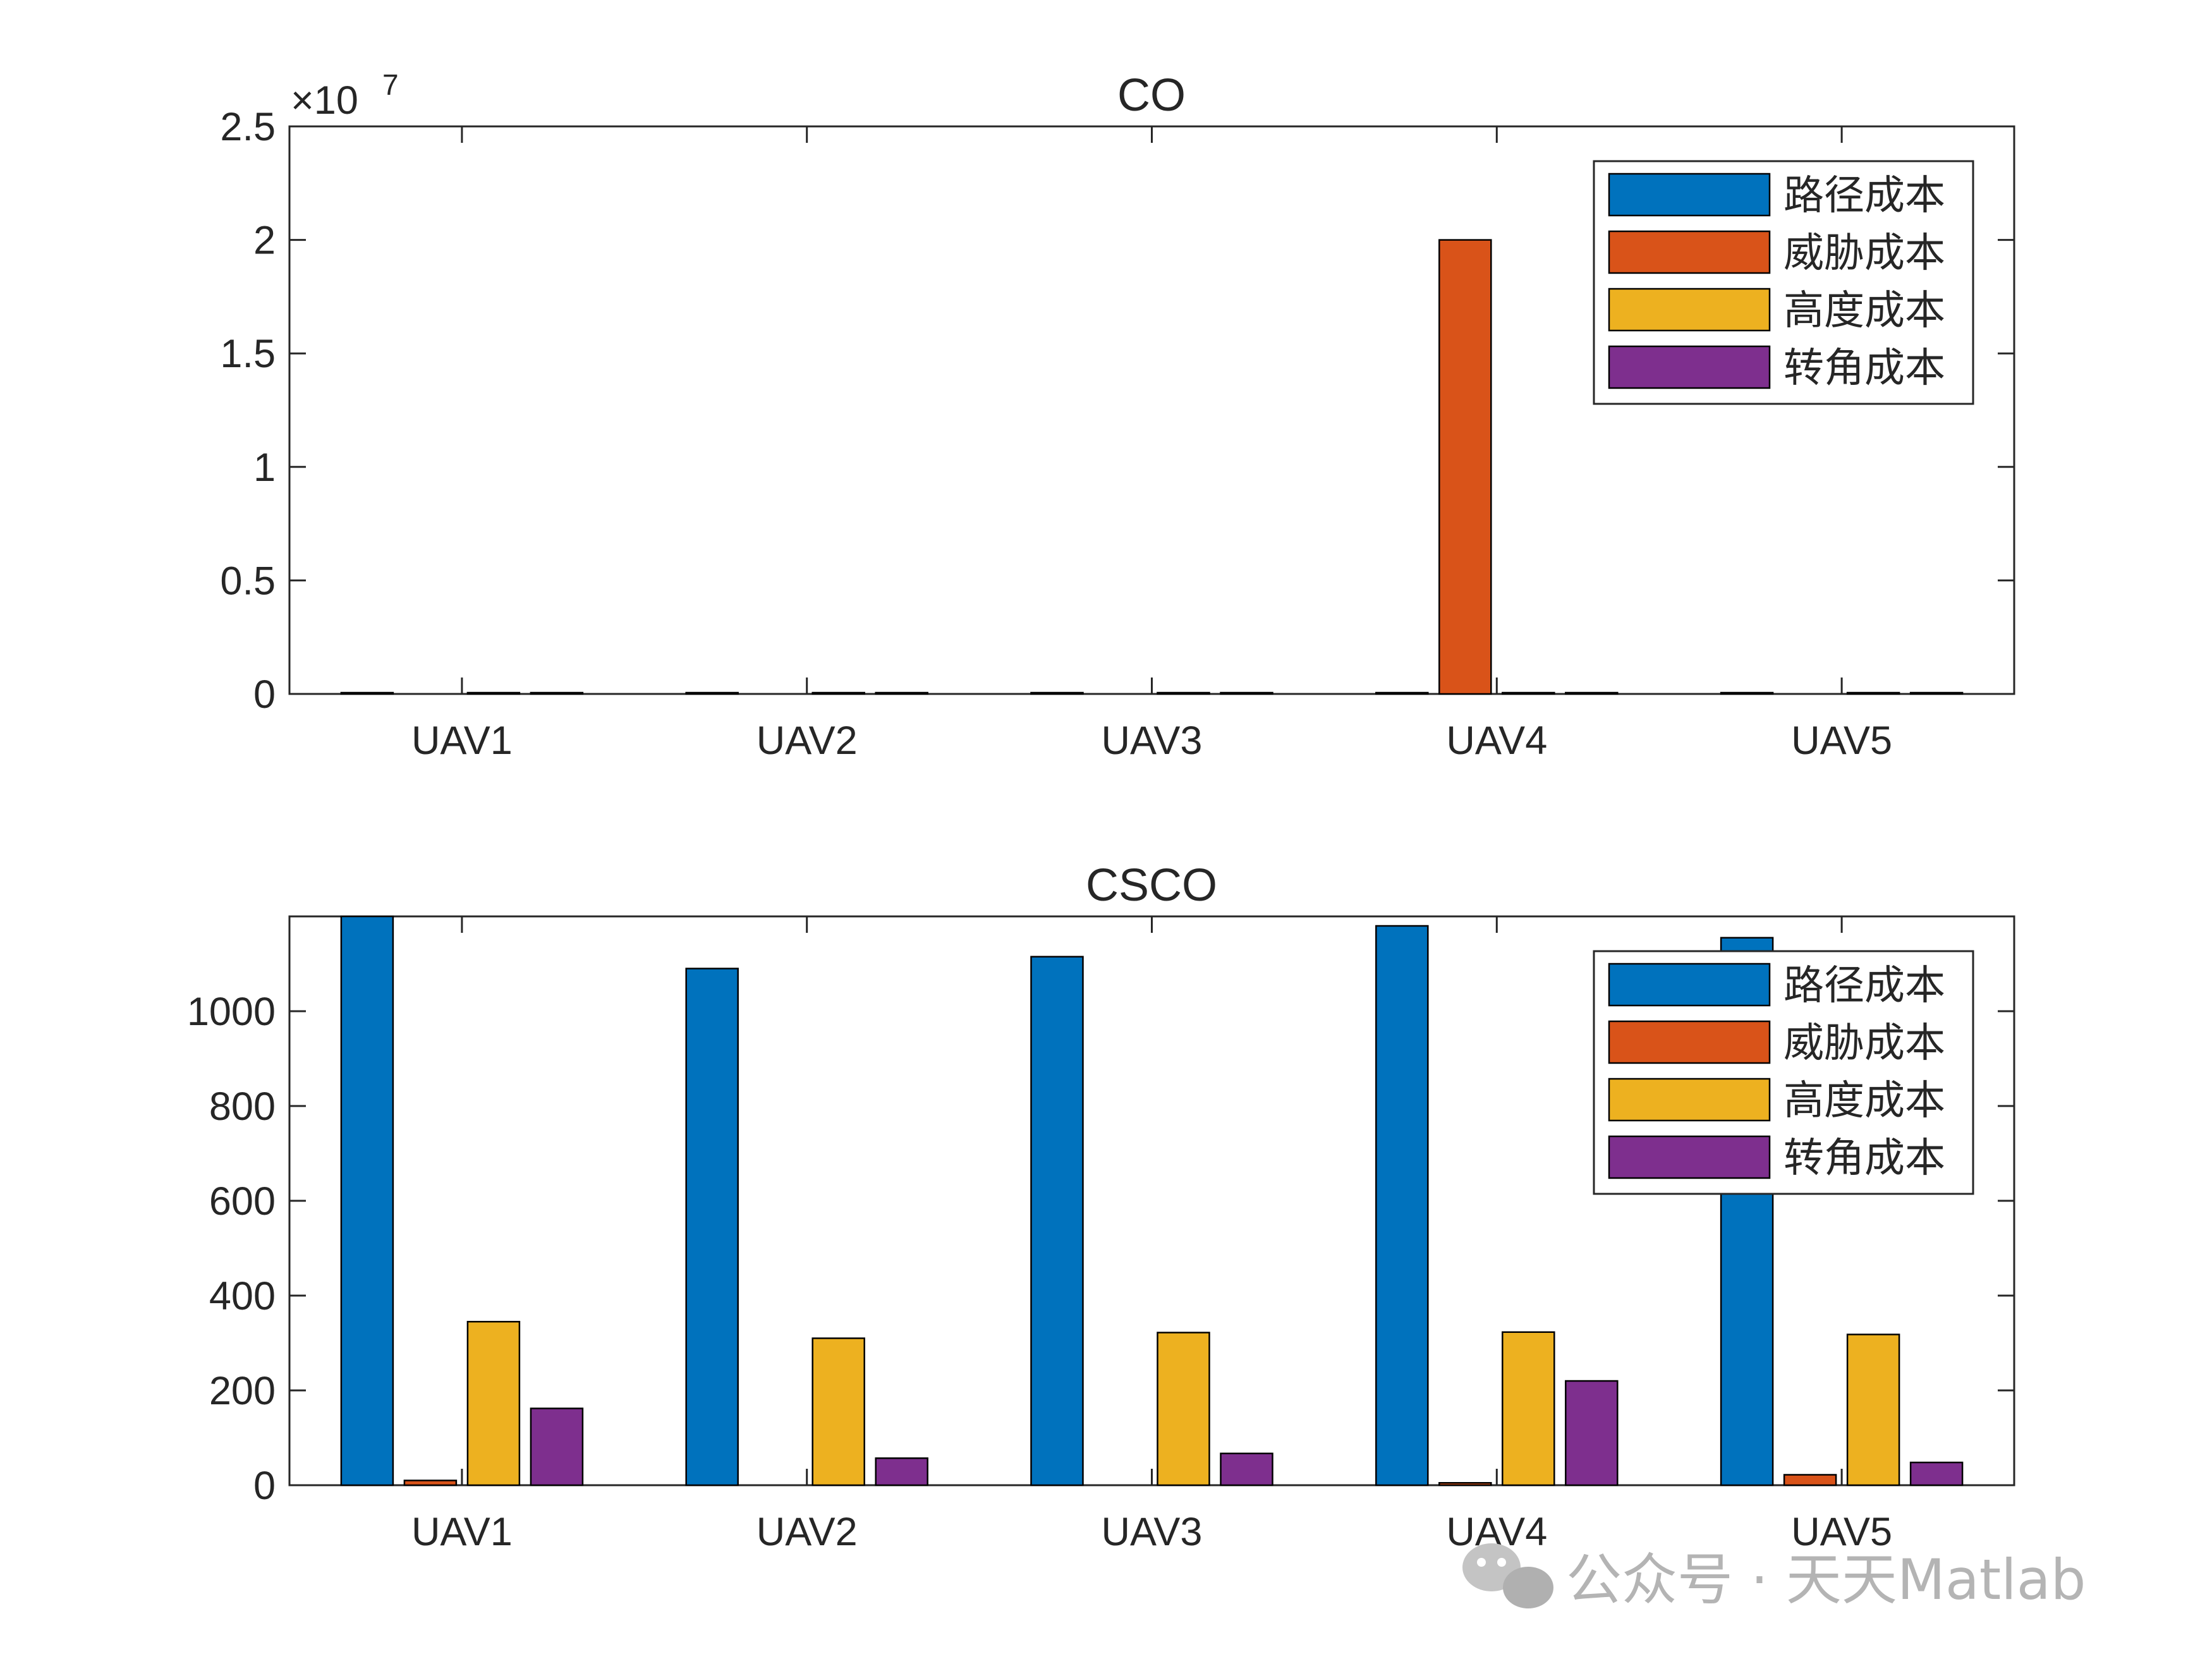 The height and width of the screenshot is (1659, 2212). What do you see at coordinates (1865, 196) in the screenshot?
I see `co-legend-label: 路径成本` at bounding box center [1865, 196].